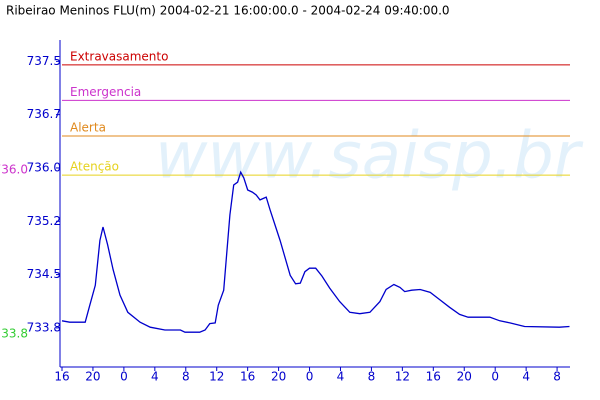  I want to click on threshold-label: Extravasamento, so click(119, 56).